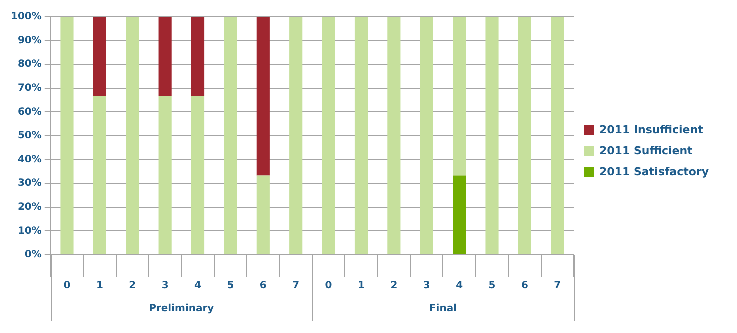 This screenshot has width=737, height=333. Describe the element at coordinates (30, 88) in the screenshot. I see `y-tick-label: 70%` at that location.